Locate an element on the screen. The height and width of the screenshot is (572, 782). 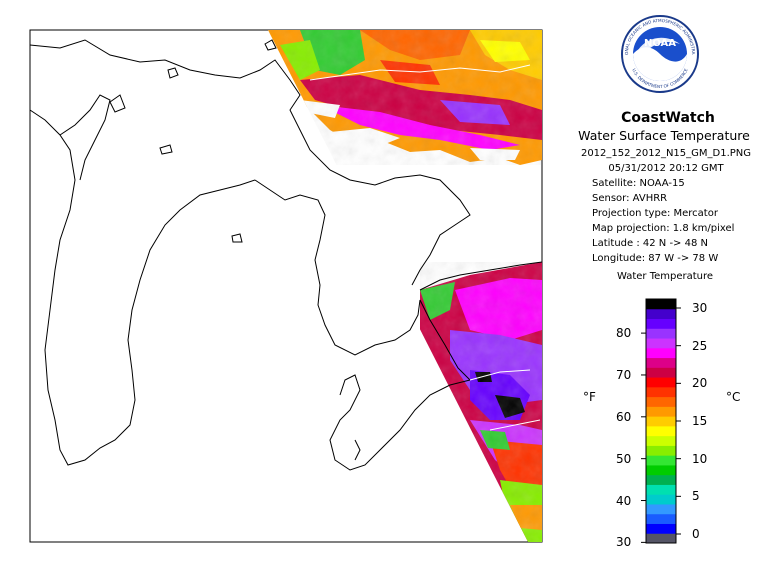
fahrenheit-tick-label: 50 is located at coordinates (624, 458).